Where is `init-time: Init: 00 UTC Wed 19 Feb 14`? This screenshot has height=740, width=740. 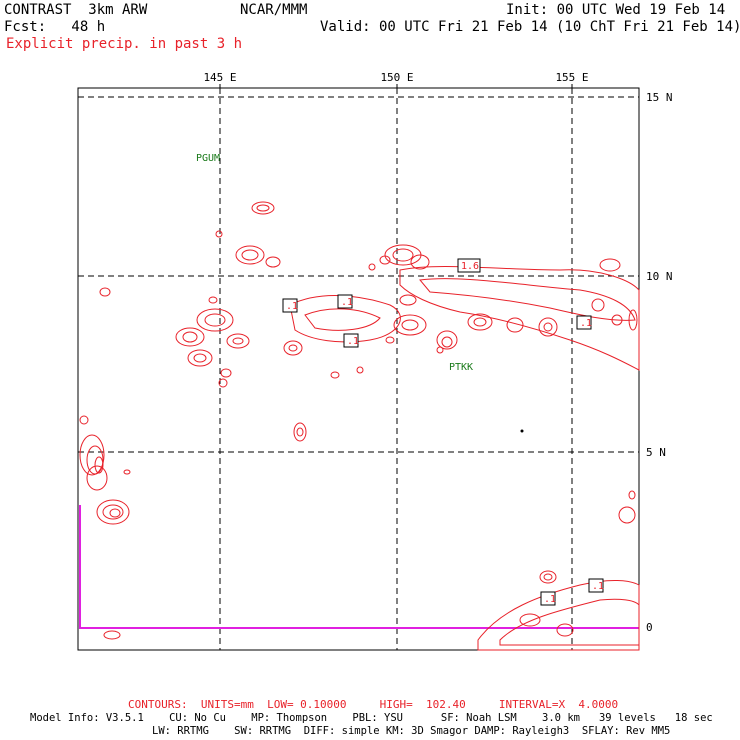 init-time: Init: 00 UTC Wed 19 Feb 14 is located at coordinates (616, 10).